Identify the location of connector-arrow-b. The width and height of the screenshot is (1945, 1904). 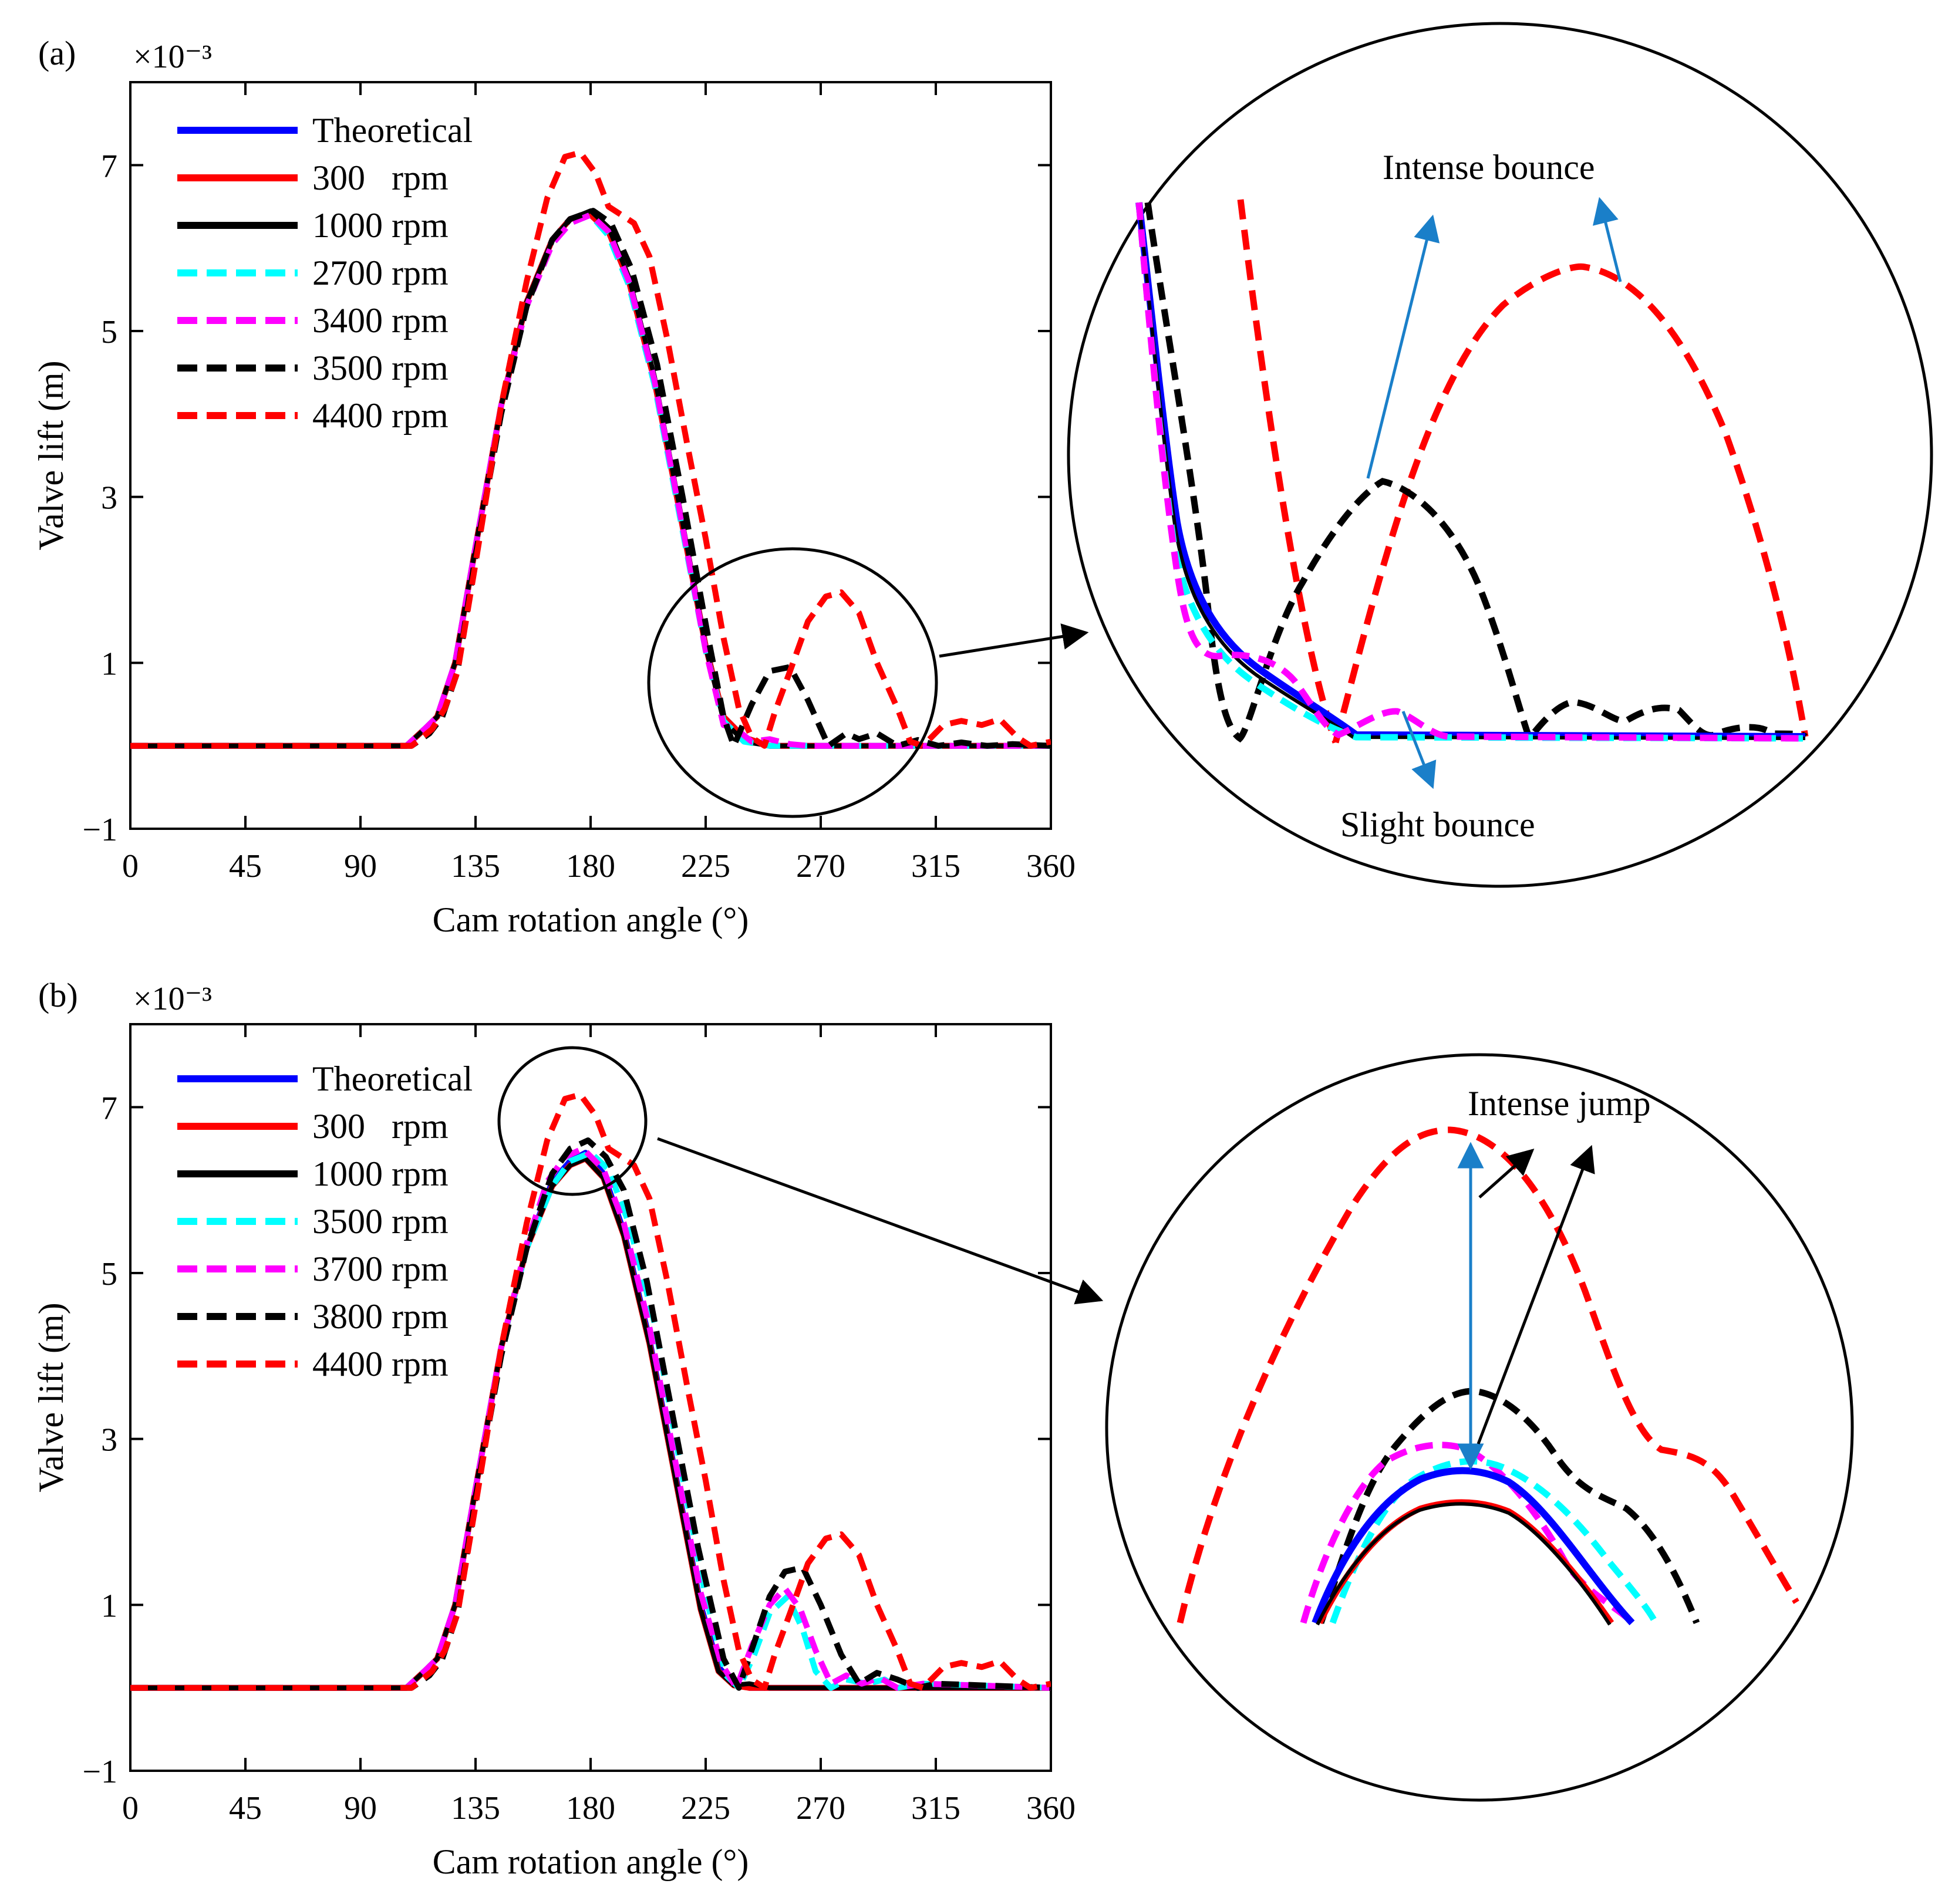
(880, 1221).